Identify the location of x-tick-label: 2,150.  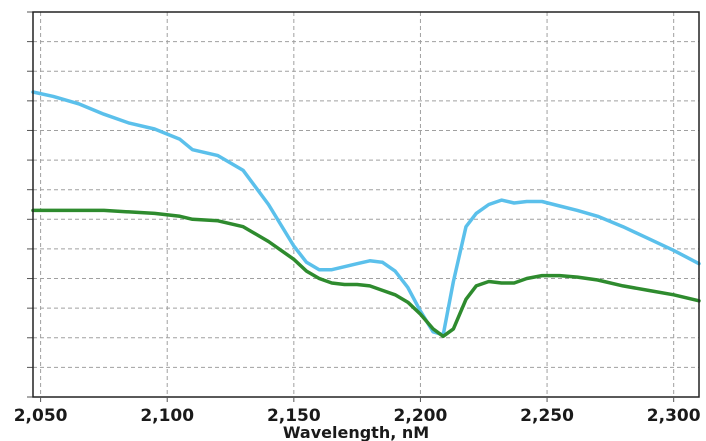
(294, 416).